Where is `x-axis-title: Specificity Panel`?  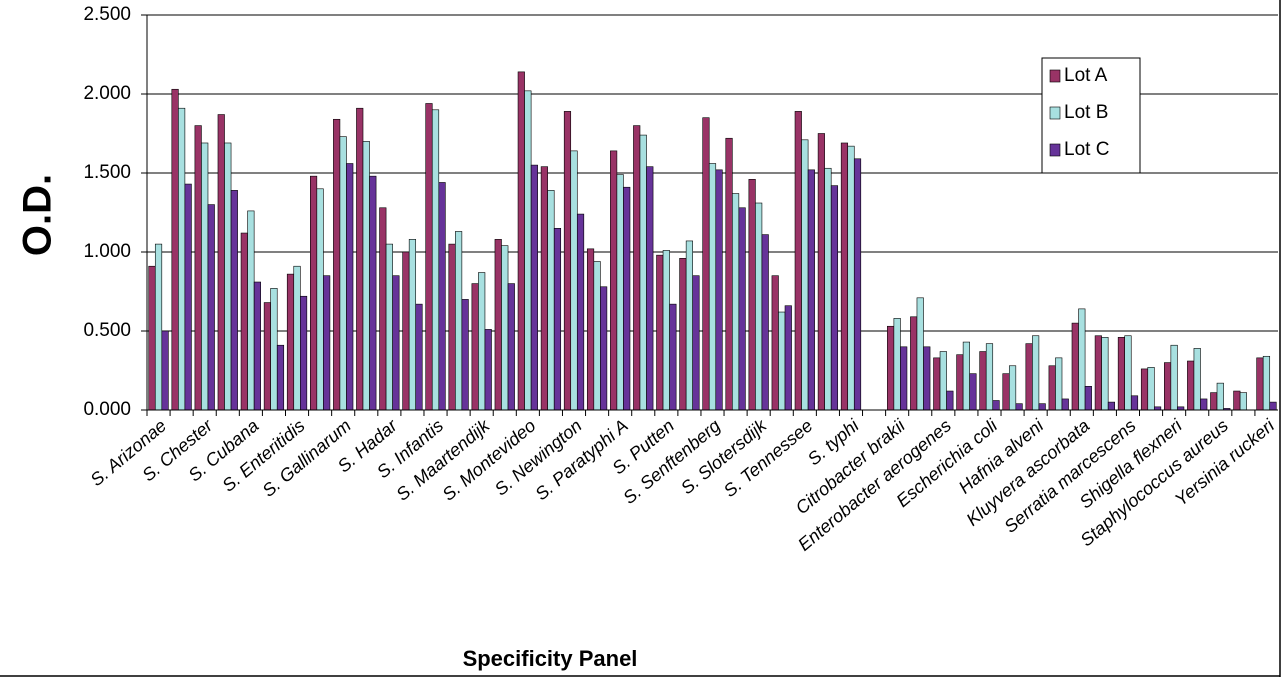
x-axis-title: Specificity Panel is located at coordinates (550, 658).